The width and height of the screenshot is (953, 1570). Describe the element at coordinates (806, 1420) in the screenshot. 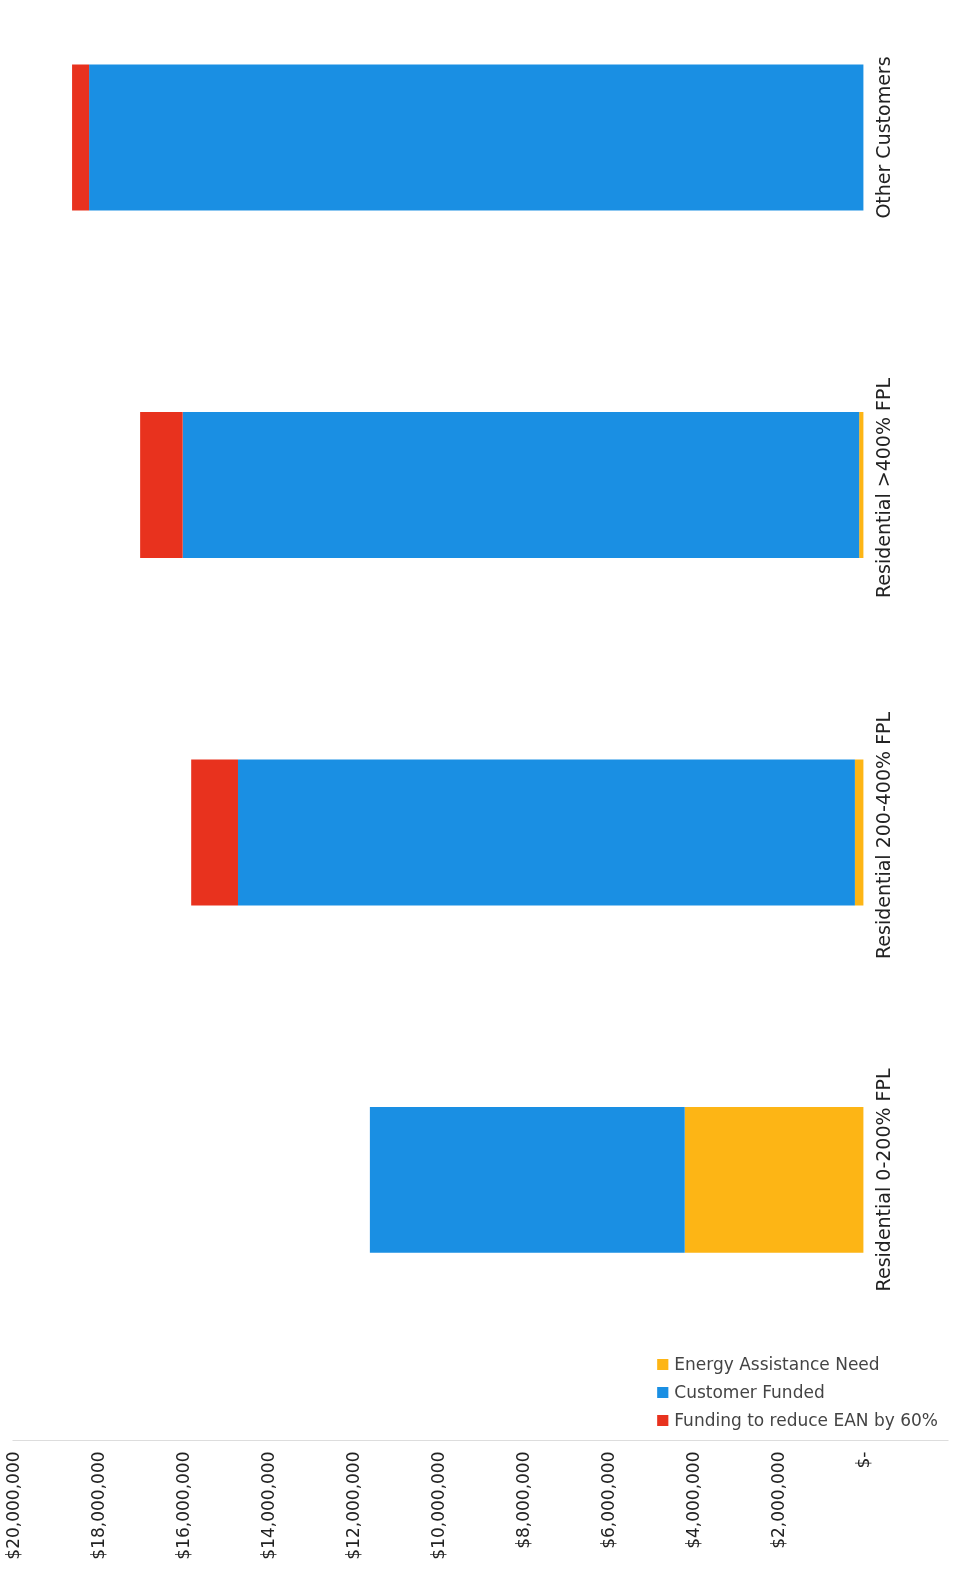

I see `legend-label: Funding to reduce EAN by 60%` at that location.